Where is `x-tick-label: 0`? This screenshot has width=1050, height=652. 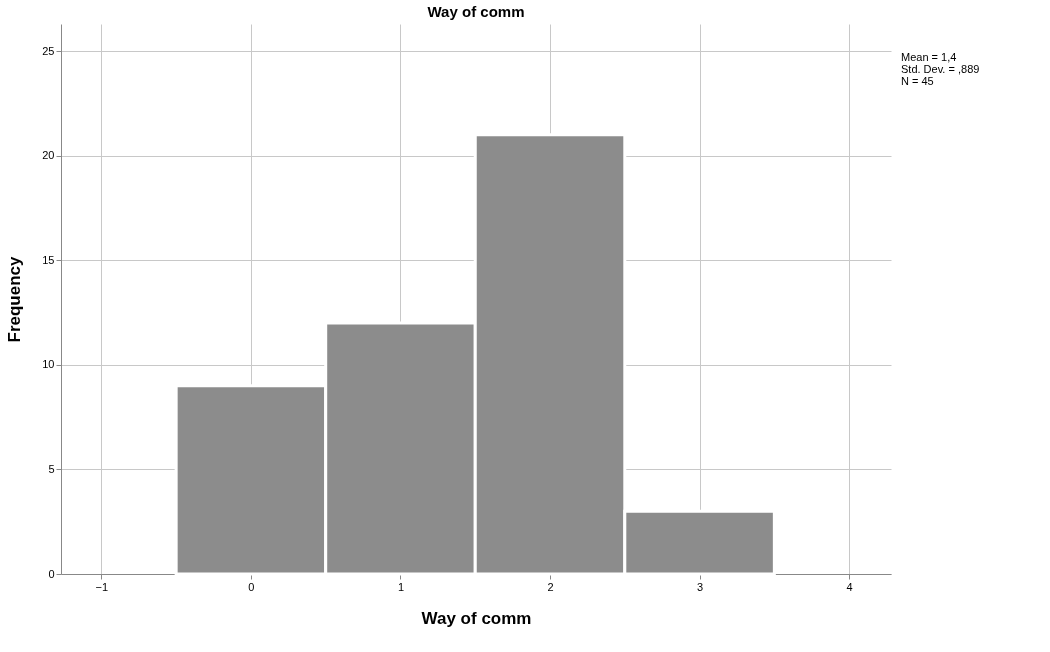 x-tick-label: 0 is located at coordinates (251, 586).